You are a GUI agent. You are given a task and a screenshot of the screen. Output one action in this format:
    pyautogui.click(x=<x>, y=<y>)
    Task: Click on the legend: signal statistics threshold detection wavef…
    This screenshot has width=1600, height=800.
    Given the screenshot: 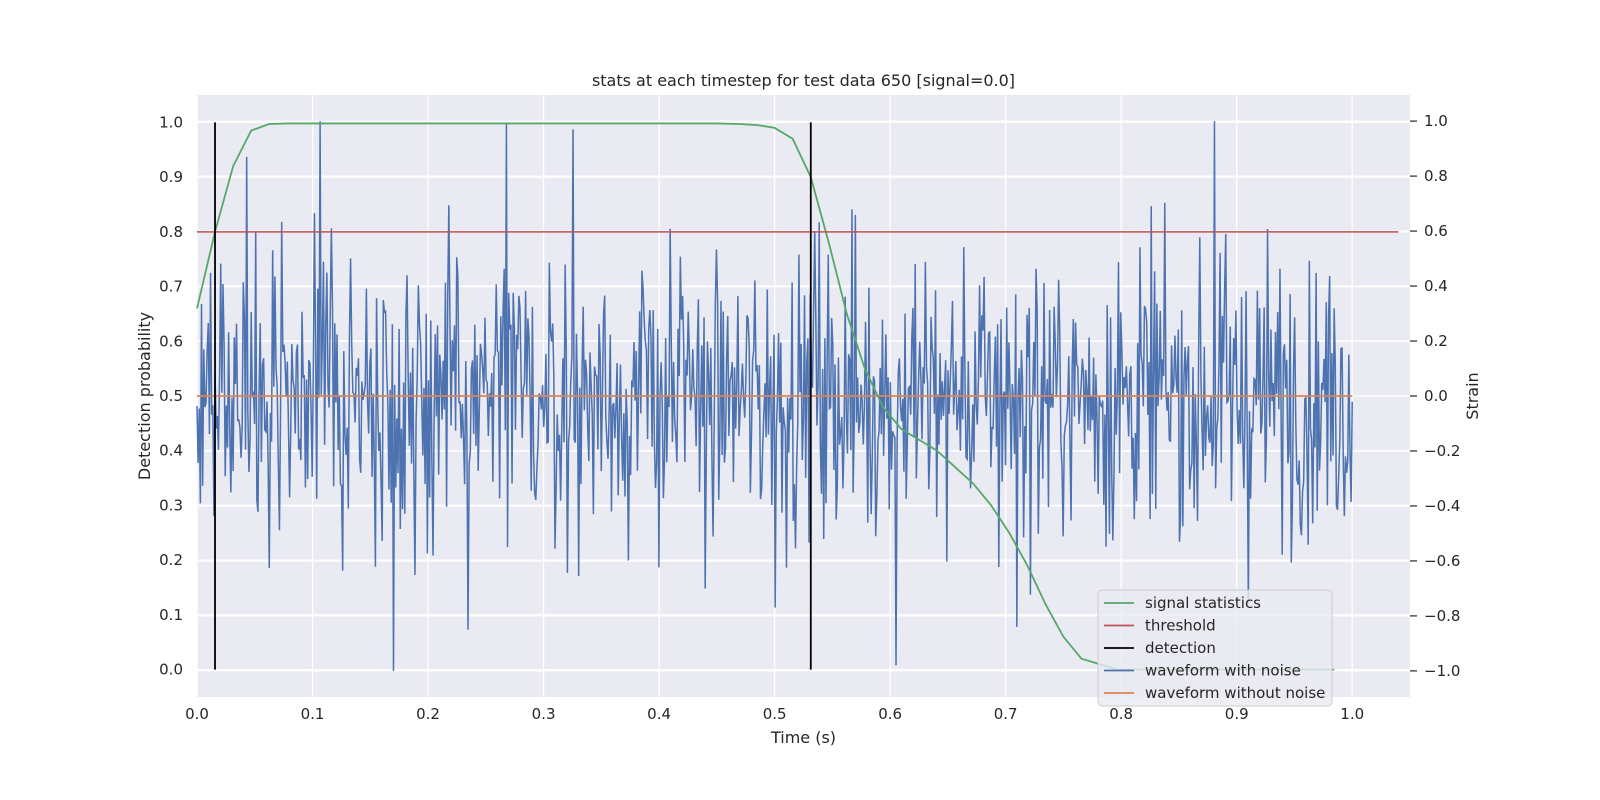 What is the action you would take?
    pyautogui.click(x=1215, y=648)
    